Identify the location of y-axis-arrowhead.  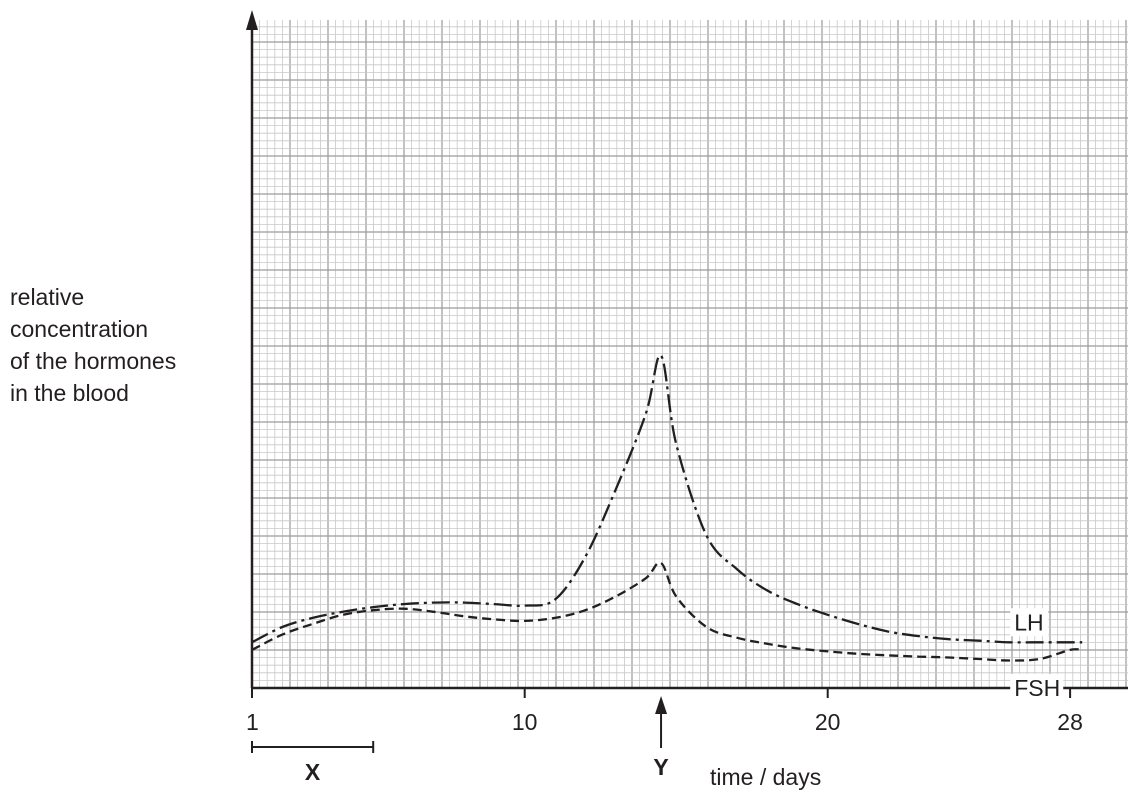
(252, 20).